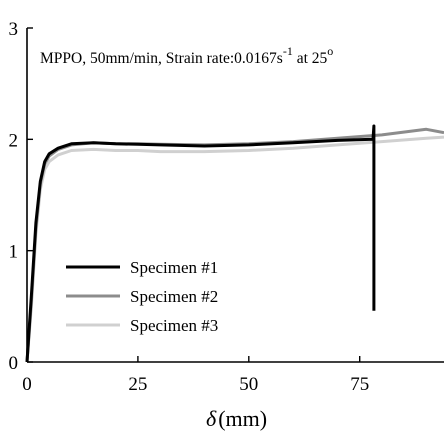  Describe the element at coordinates (236, 418) in the screenshot. I see `x-axis-label: δ(mm)` at that location.